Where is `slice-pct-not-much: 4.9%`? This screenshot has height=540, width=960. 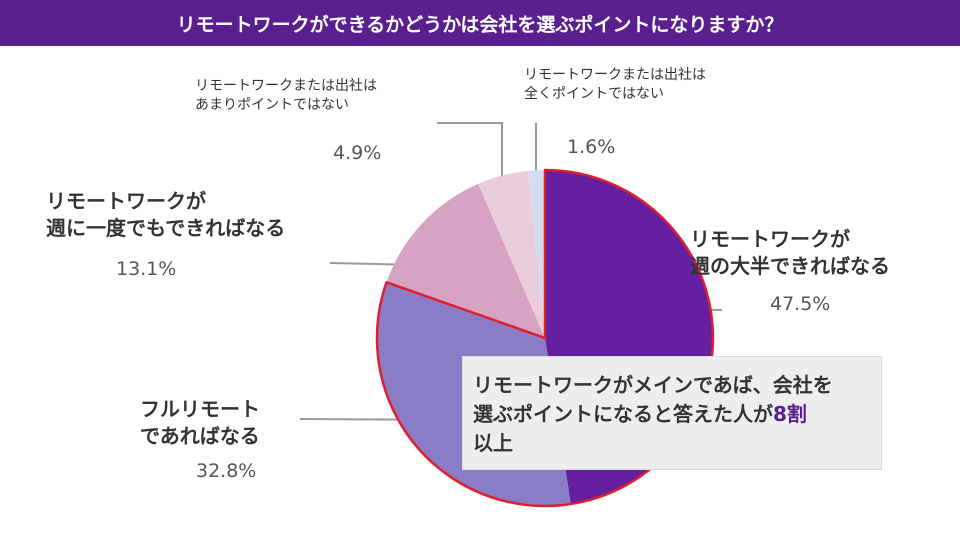
slice-pct-not-much: 4.9% is located at coordinates (357, 153).